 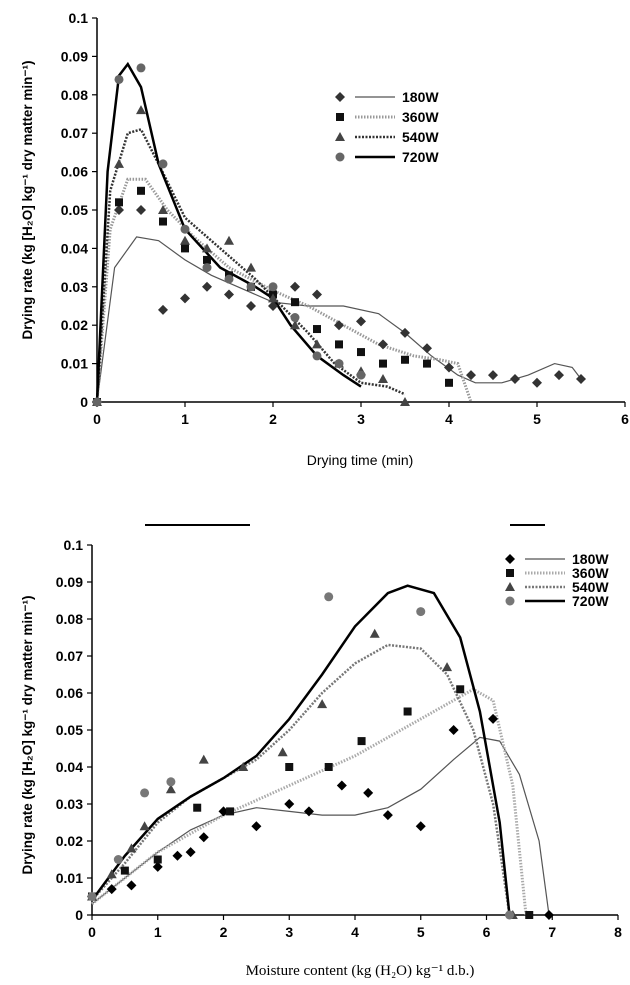 What do you see at coordinates (69, 730) in the screenshot?
I see `y-tick-label: 0.05` at bounding box center [69, 730].